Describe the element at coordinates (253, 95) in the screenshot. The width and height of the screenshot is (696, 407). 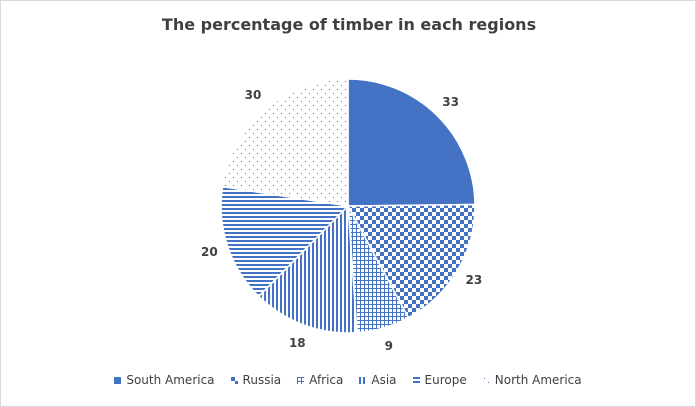
I see `data-label-north-america: 30` at that location.